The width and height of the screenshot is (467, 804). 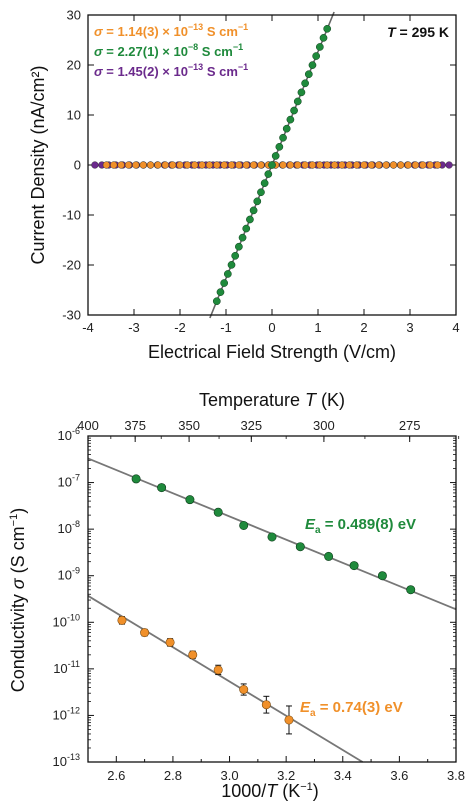 What do you see at coordinates (180, 327) in the screenshot?
I see `iv-x-tick-label: -2` at bounding box center [180, 327].